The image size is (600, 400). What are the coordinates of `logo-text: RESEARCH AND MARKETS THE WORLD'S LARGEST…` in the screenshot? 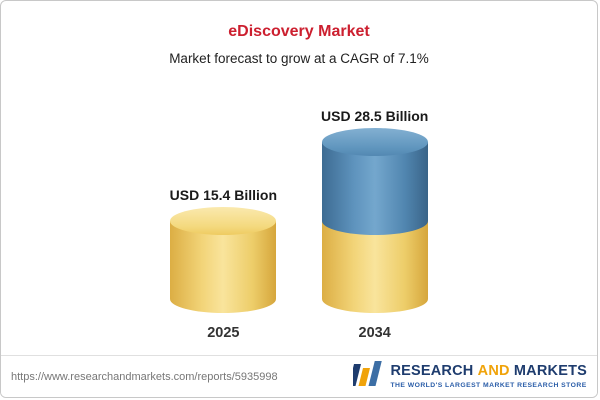 It's located at (488, 375).